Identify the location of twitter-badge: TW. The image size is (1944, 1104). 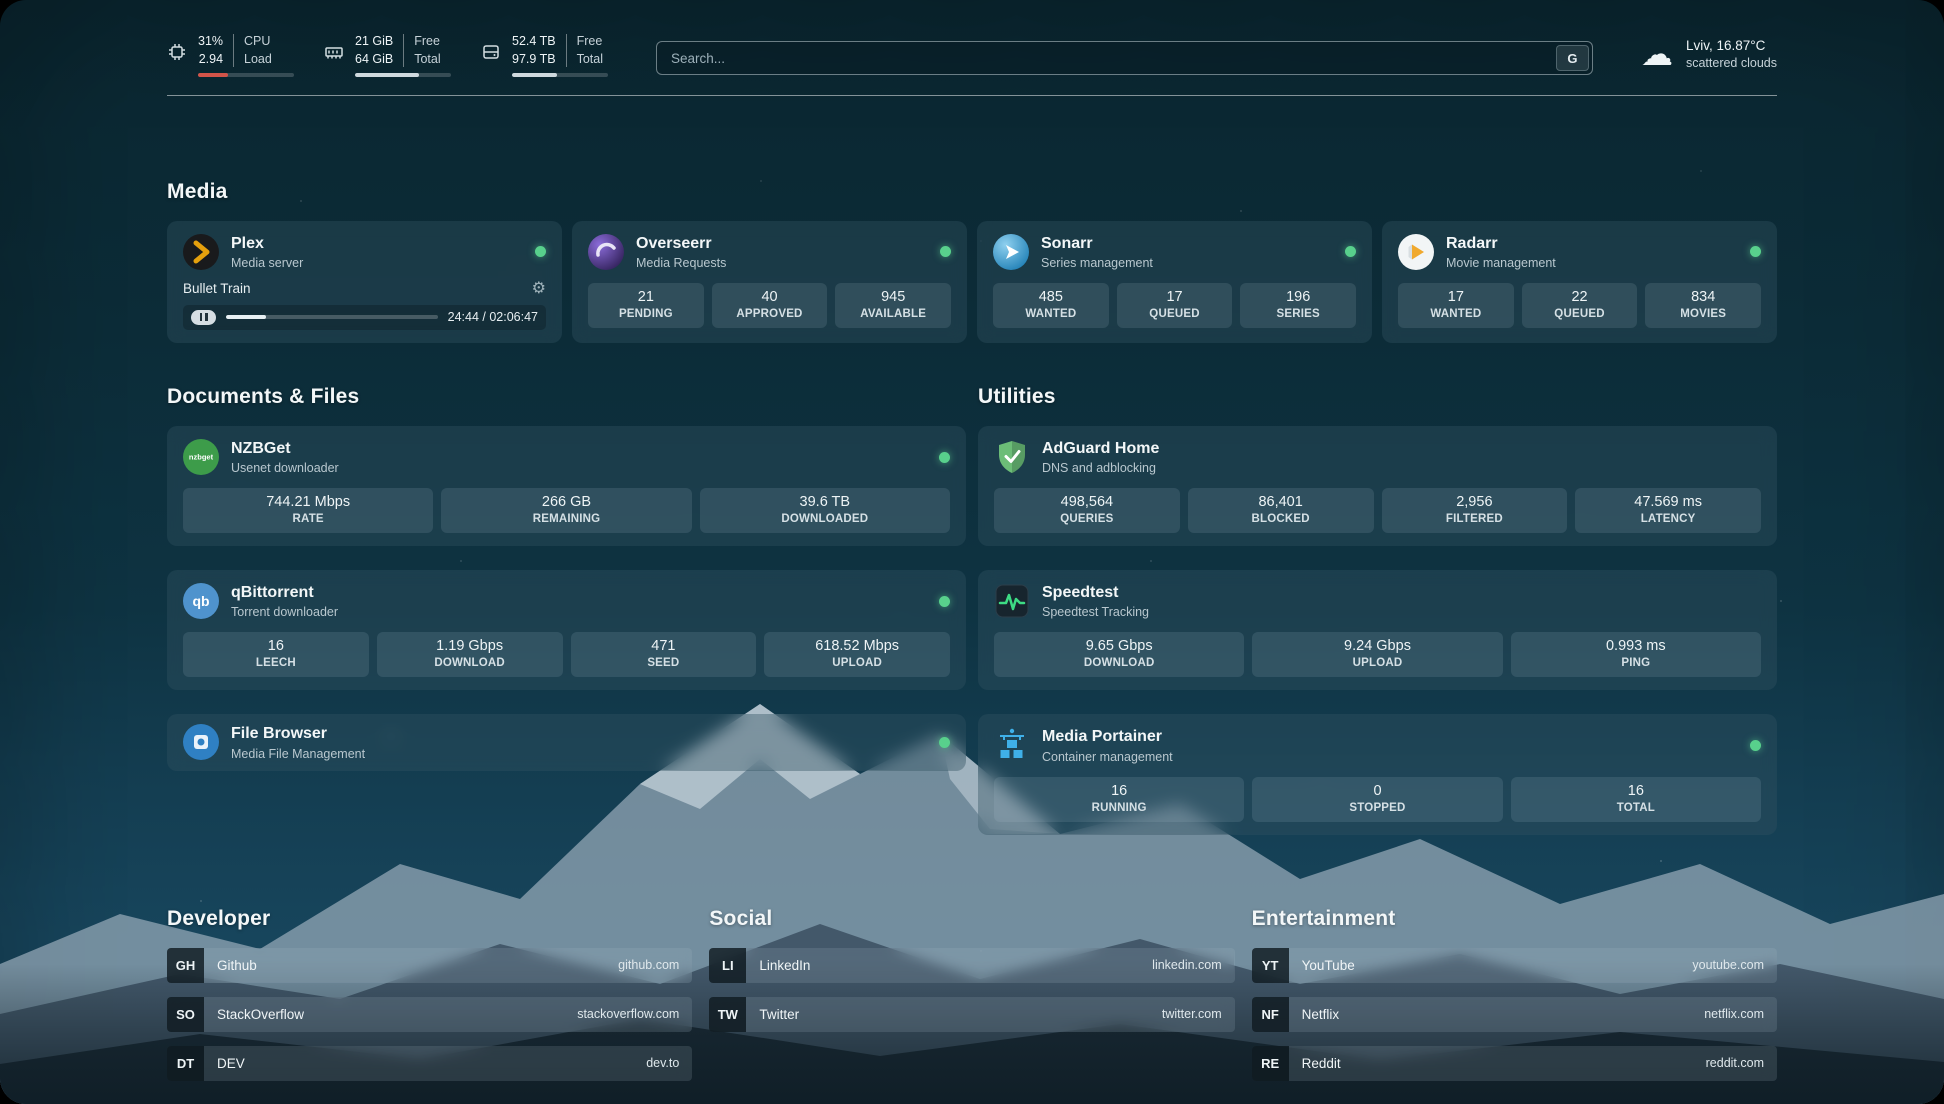
(728, 1014).